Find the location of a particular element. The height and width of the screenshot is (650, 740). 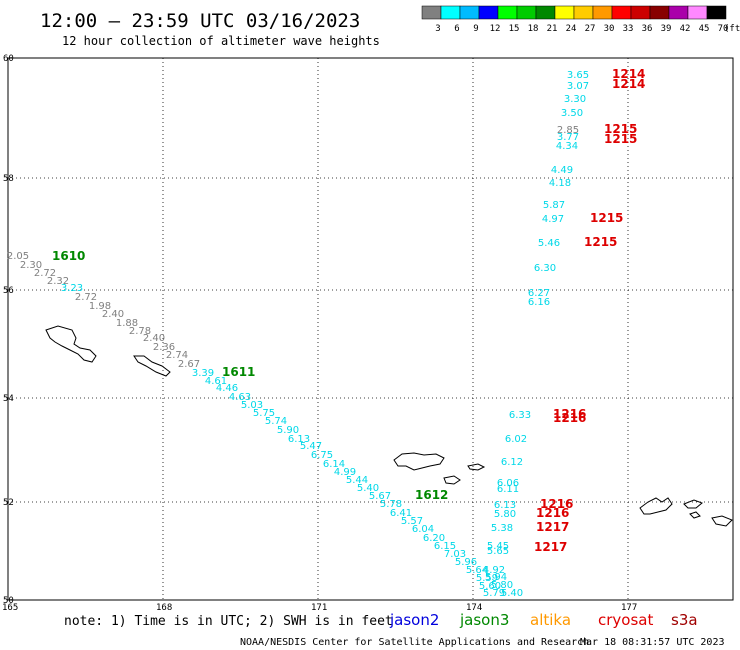

wave-reading: 5.40 is located at coordinates (512, 593).